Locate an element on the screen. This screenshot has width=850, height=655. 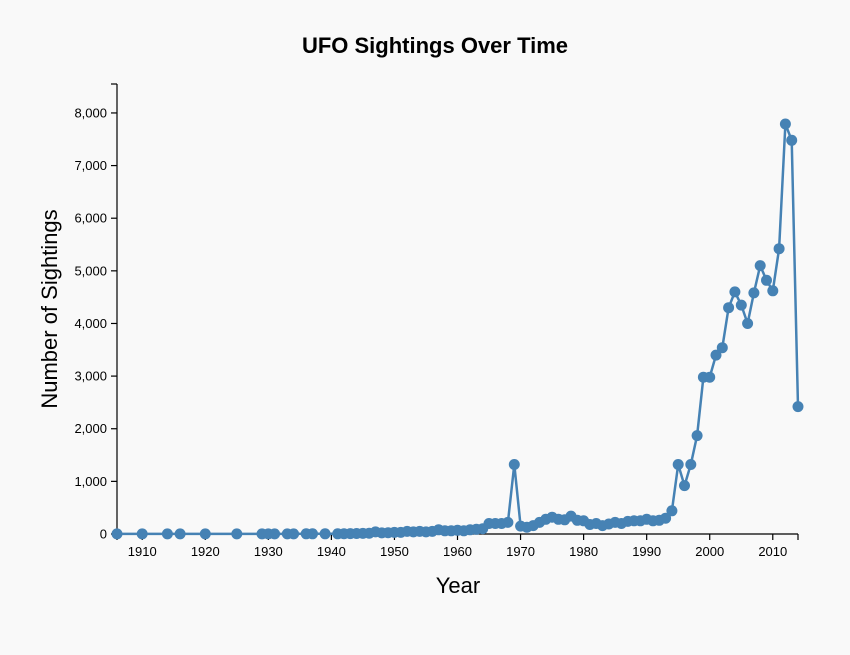
x-tick-label: 1980 is located at coordinates (583, 551).